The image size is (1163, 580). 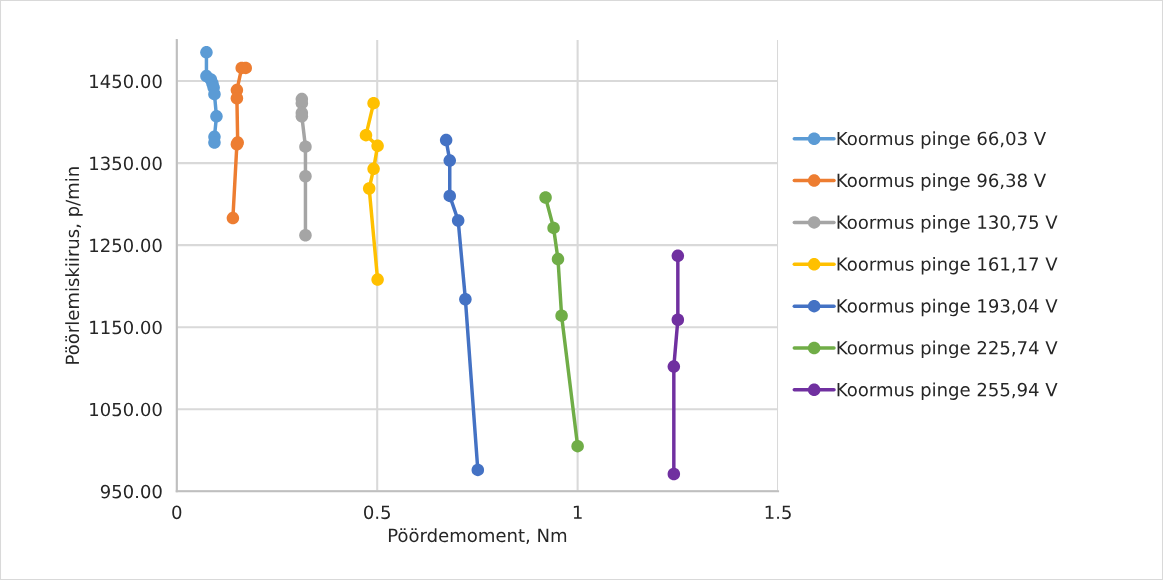 What do you see at coordinates (947, 391) in the screenshot?
I see `legend-label: Koormus pinge 255,94 V` at bounding box center [947, 391].